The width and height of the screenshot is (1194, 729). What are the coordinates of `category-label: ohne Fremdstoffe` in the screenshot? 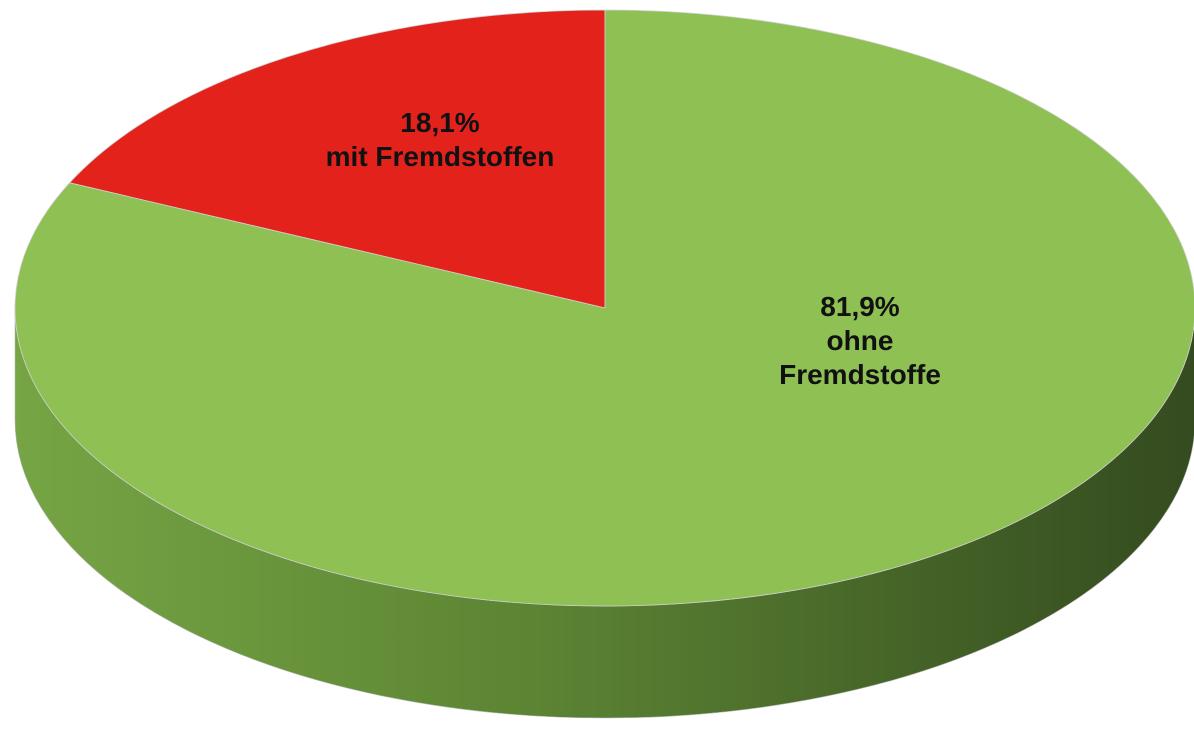 It's located at (860, 357).